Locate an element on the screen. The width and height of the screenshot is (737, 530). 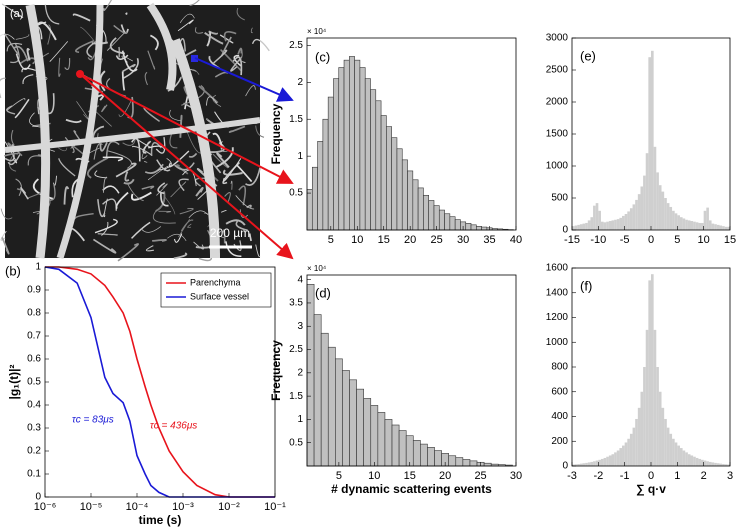
panel-label: (a) is located at coordinates (16, 14).